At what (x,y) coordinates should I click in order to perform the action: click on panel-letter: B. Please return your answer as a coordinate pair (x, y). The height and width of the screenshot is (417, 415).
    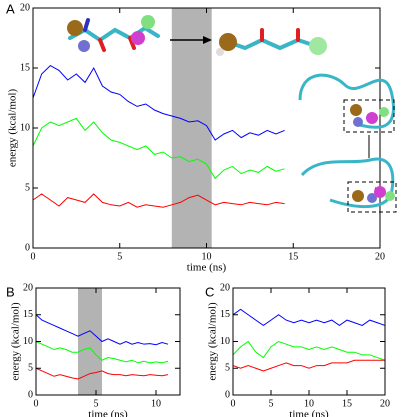
    Looking at the image, I should click on (10, 291).